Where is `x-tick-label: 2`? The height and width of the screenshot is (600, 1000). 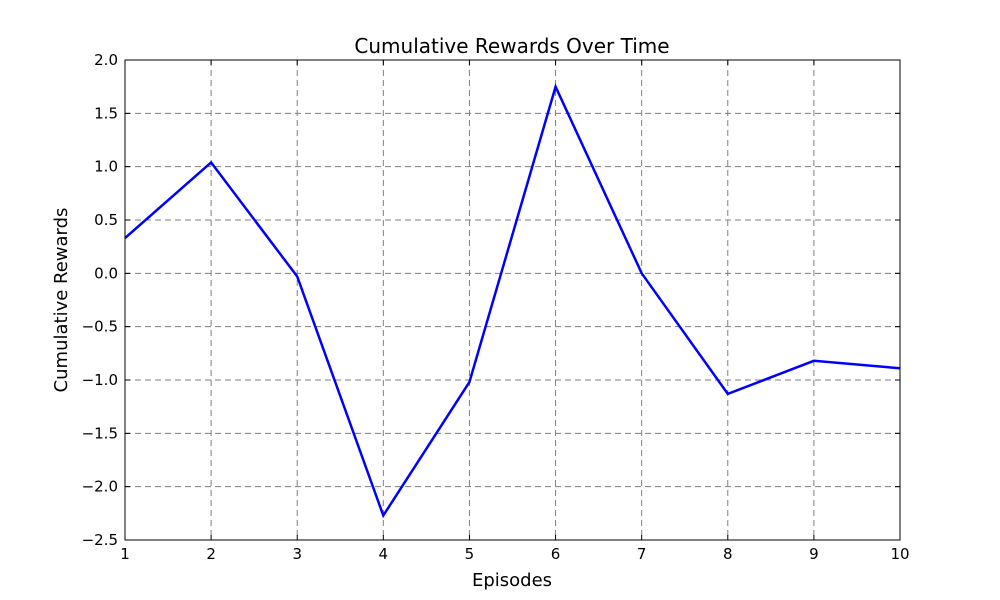
x-tick-label: 2 is located at coordinates (211, 554).